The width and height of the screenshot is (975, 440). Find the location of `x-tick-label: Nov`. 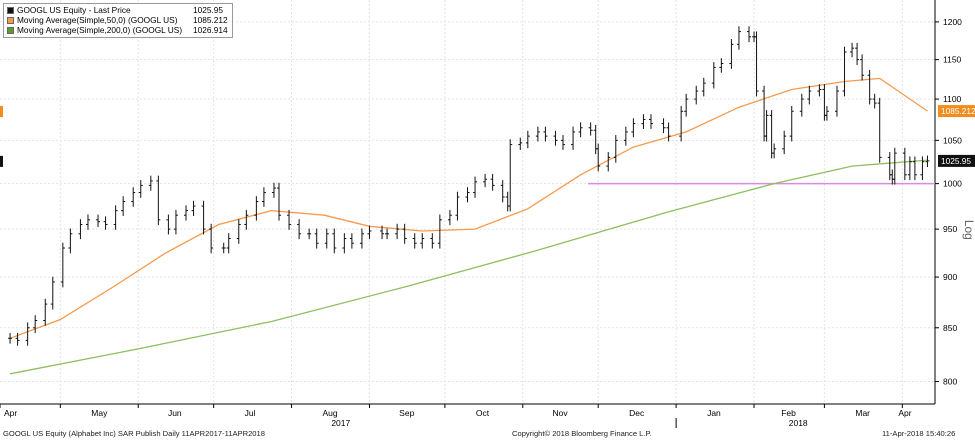

x-tick-label: Nov is located at coordinates (560, 413).